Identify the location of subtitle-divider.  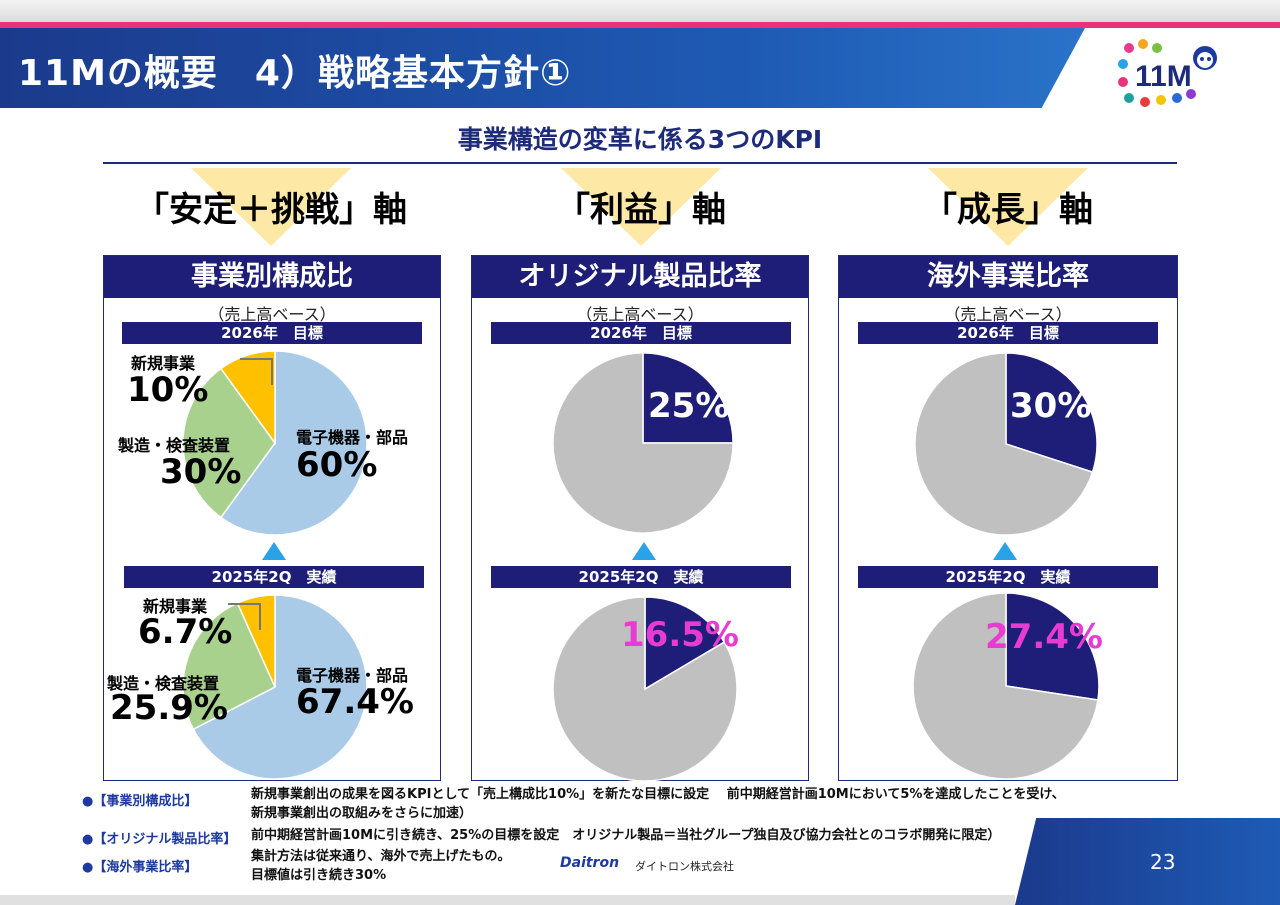
(640, 163).